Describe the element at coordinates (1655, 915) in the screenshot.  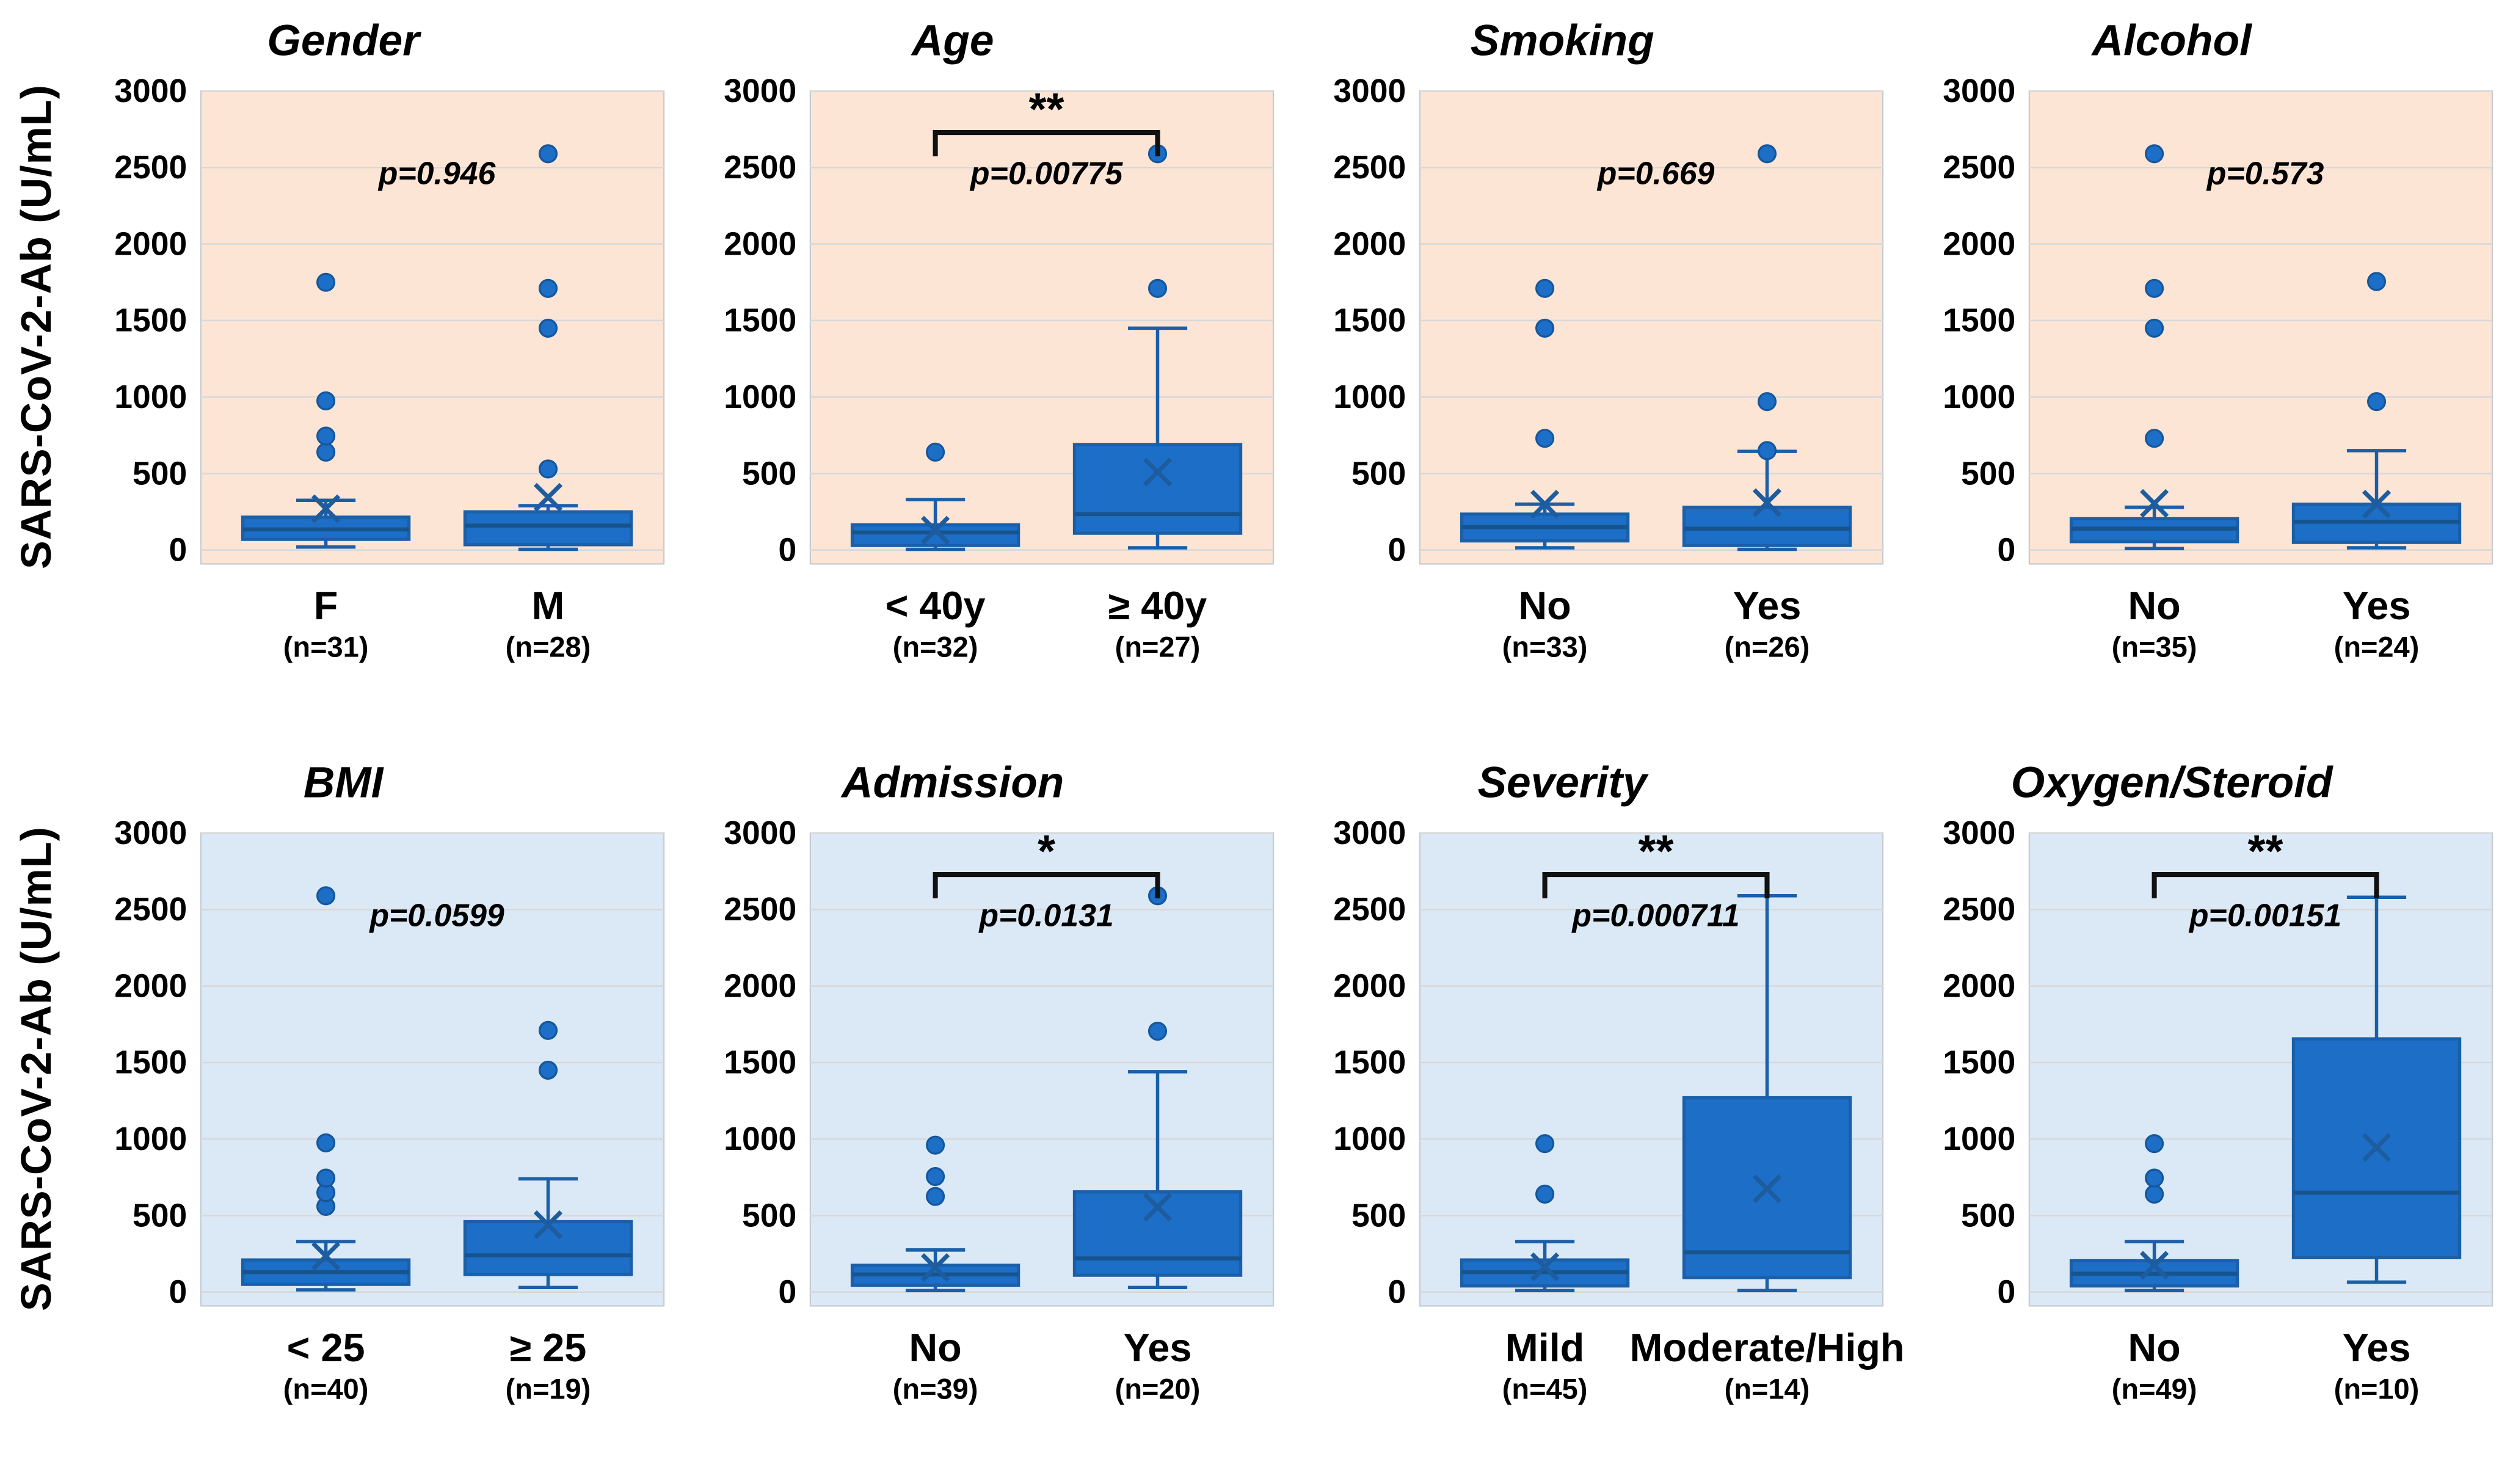
I see `p-value-label: p=0.000711` at that location.